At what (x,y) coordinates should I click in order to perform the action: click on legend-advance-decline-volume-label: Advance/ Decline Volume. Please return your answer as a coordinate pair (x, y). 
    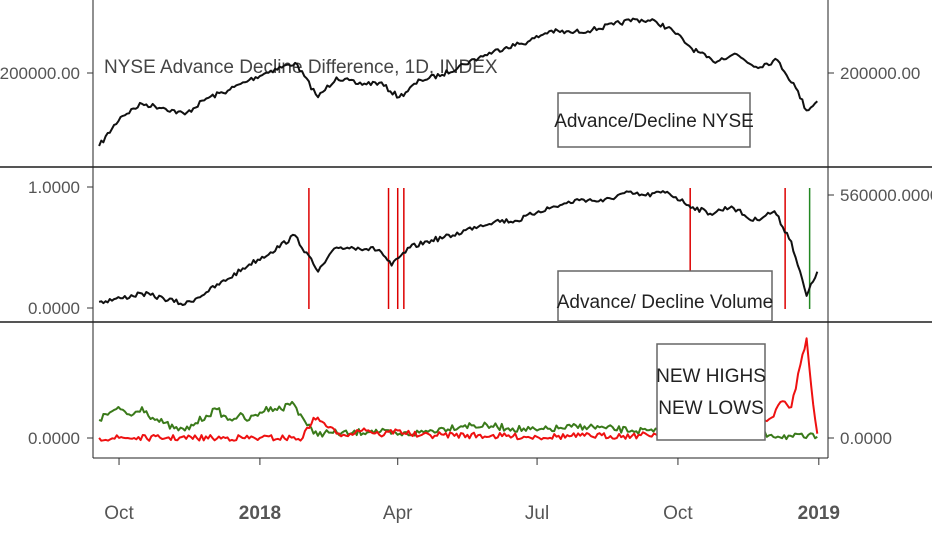
    Looking at the image, I should click on (665, 302).